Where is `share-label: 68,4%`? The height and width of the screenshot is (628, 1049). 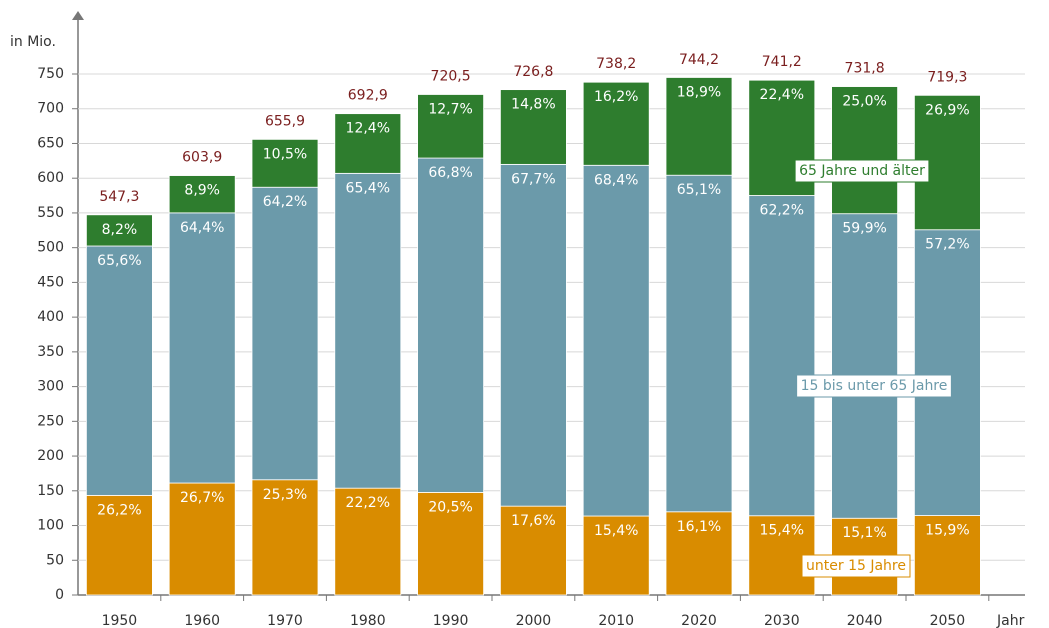
share-label: 68,4% is located at coordinates (616, 180).